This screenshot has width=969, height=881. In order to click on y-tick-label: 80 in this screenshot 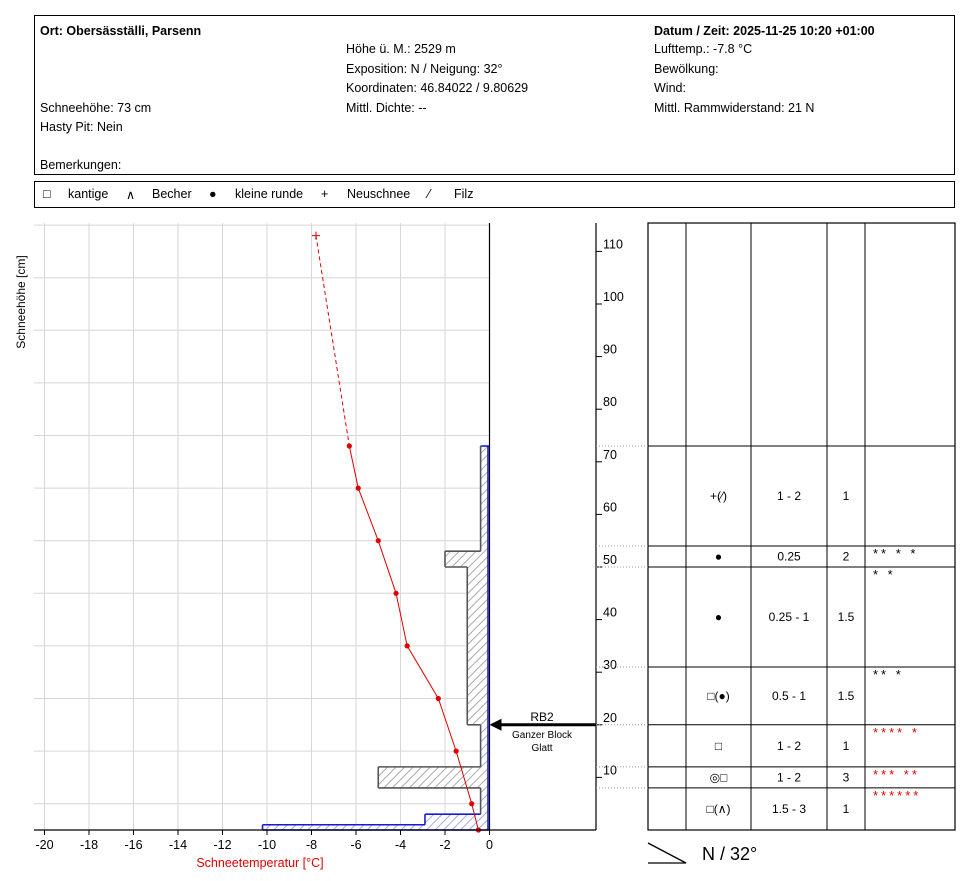, I will do `click(610, 402)`.